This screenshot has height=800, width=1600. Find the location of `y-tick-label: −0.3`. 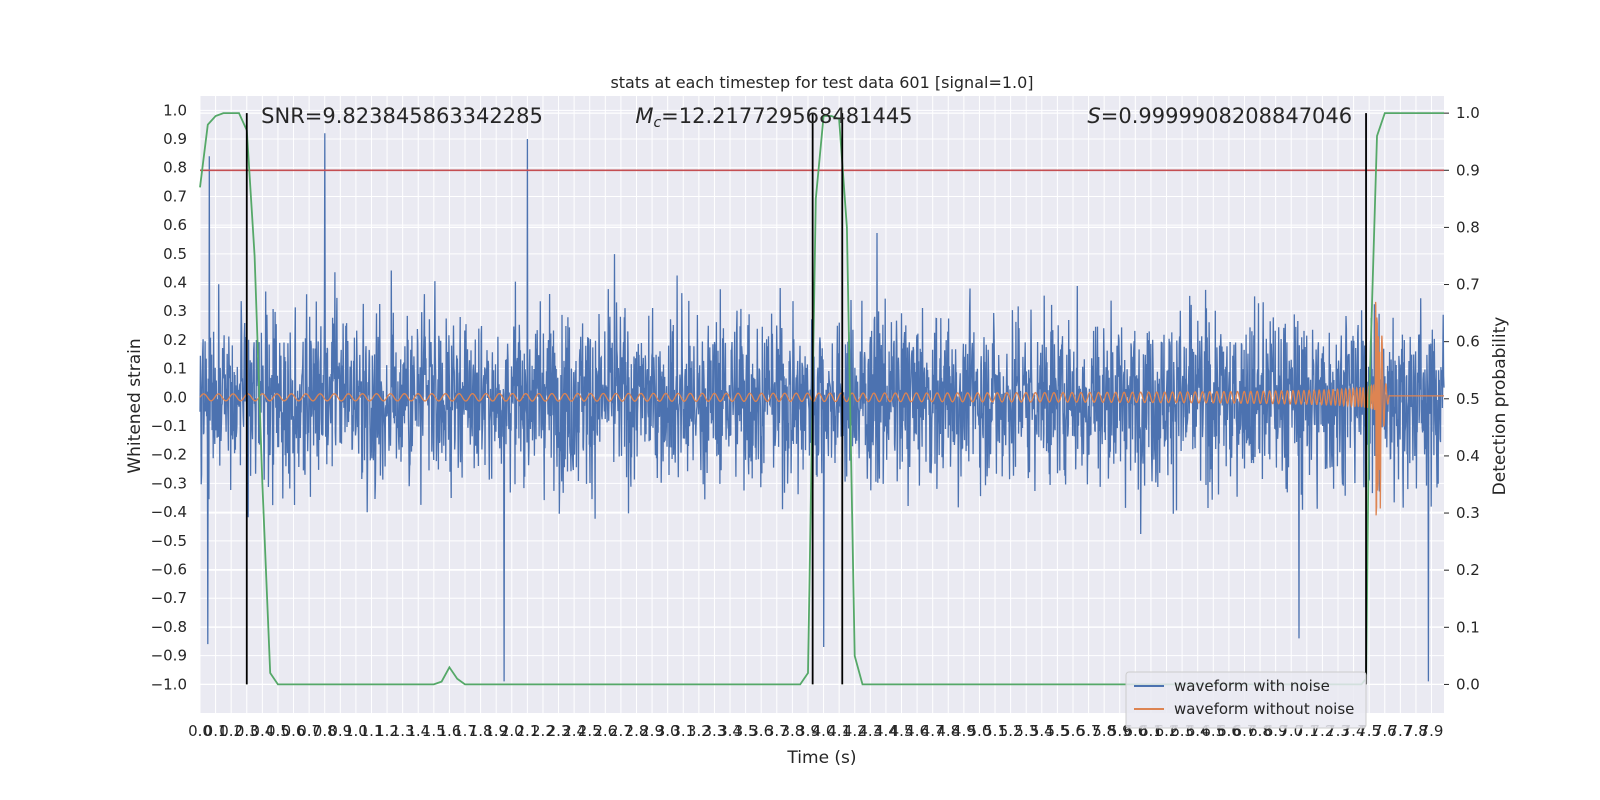

y-tick-label: −0.3 is located at coordinates (169, 483).